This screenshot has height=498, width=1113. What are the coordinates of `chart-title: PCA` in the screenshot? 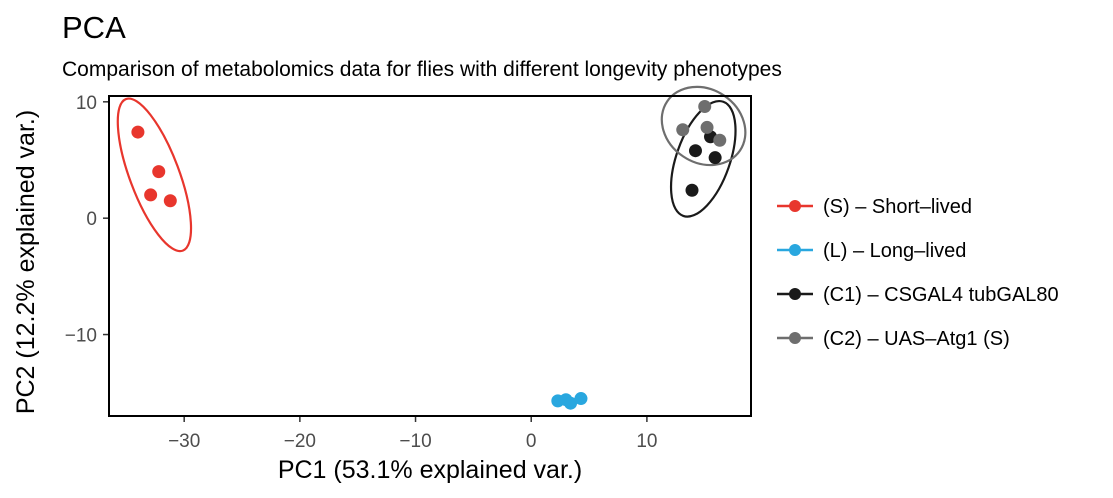 It's located at (94, 27).